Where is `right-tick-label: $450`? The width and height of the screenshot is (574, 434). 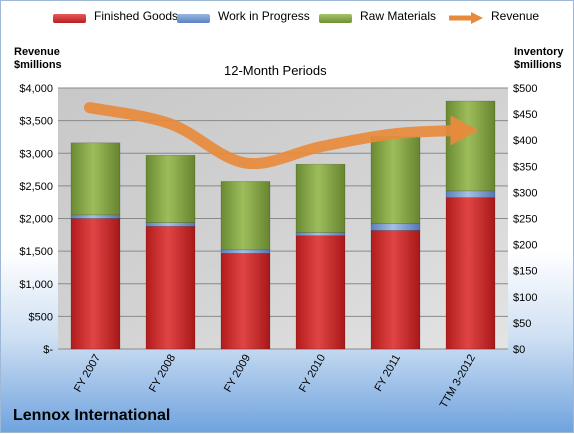 right-tick-label: $450 is located at coordinates (525, 115).